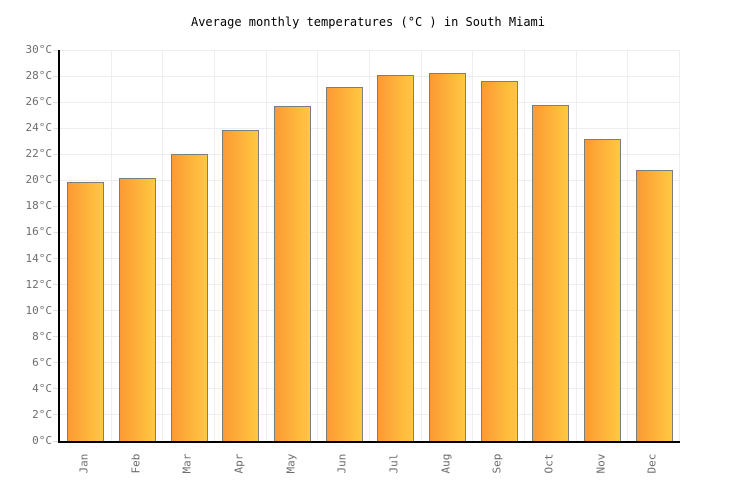 This screenshot has height=500, width=736. I want to click on y-tick-label: 0°C, so click(42, 440).